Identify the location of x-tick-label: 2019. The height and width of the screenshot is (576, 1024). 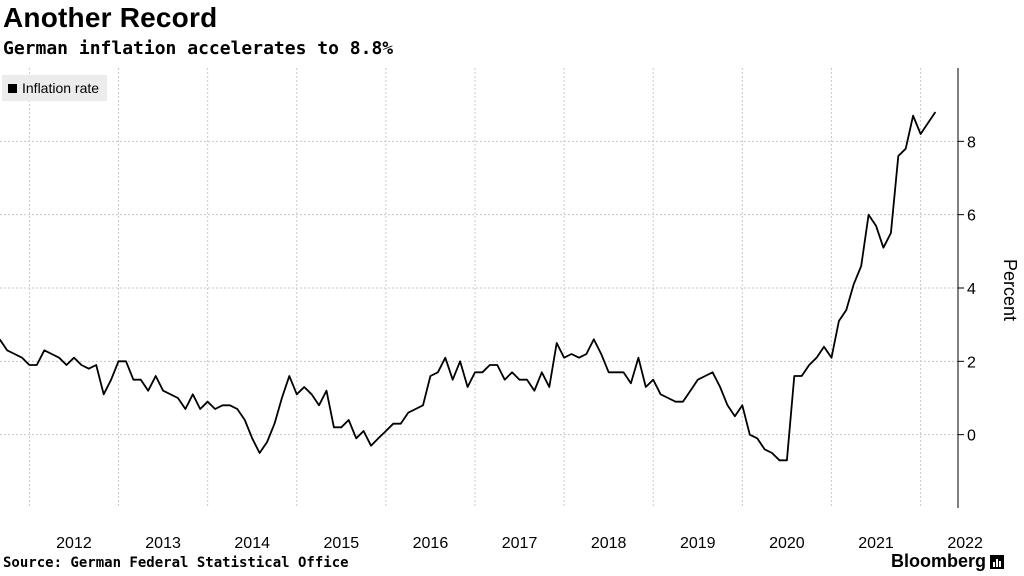
(698, 543).